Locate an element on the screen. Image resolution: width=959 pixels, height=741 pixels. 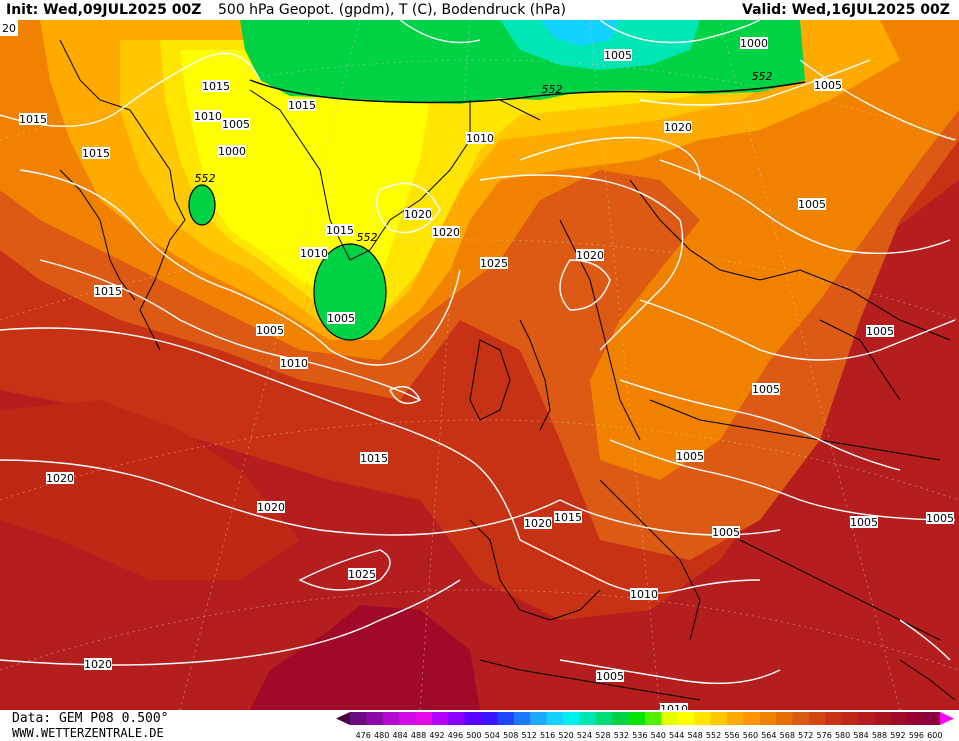
colorbar-tick-label: 552 is located at coordinates (713, 735).